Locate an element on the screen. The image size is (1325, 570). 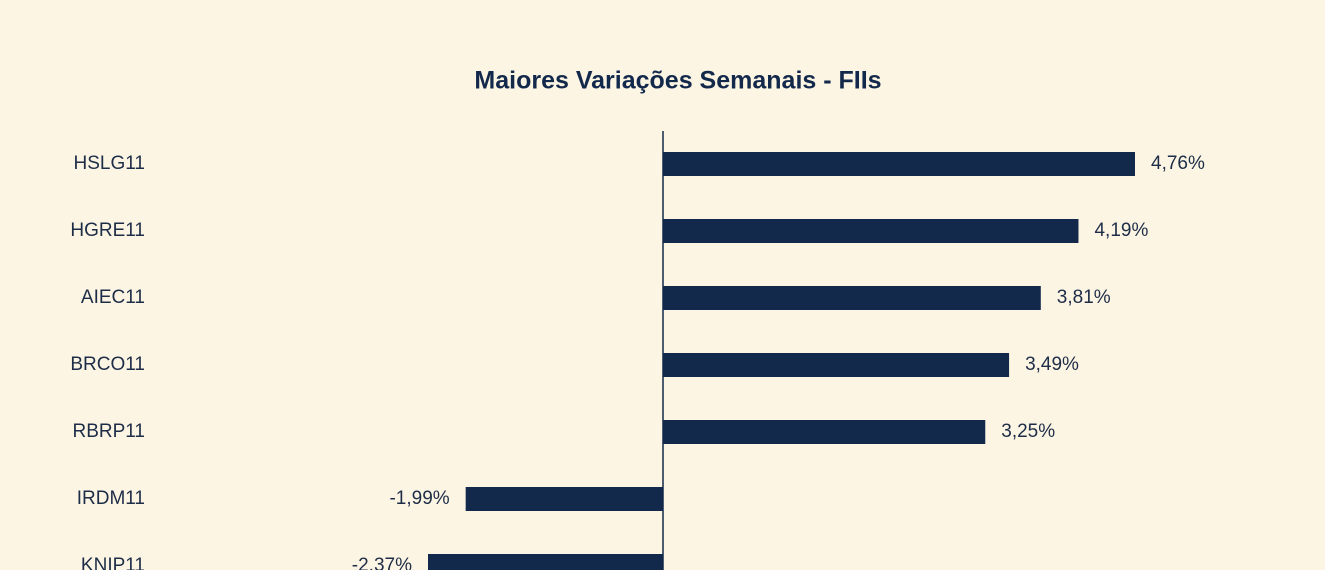
category-label: RBRP11 is located at coordinates (108, 431).